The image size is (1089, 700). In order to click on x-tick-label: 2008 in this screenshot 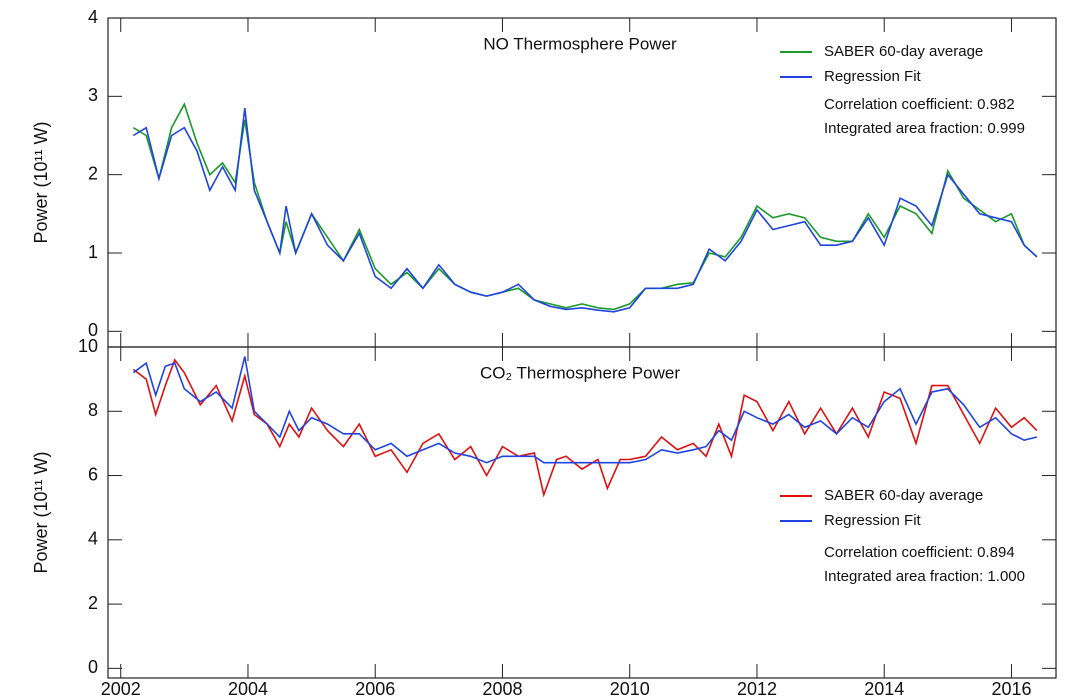, I will do `click(502, 689)`.